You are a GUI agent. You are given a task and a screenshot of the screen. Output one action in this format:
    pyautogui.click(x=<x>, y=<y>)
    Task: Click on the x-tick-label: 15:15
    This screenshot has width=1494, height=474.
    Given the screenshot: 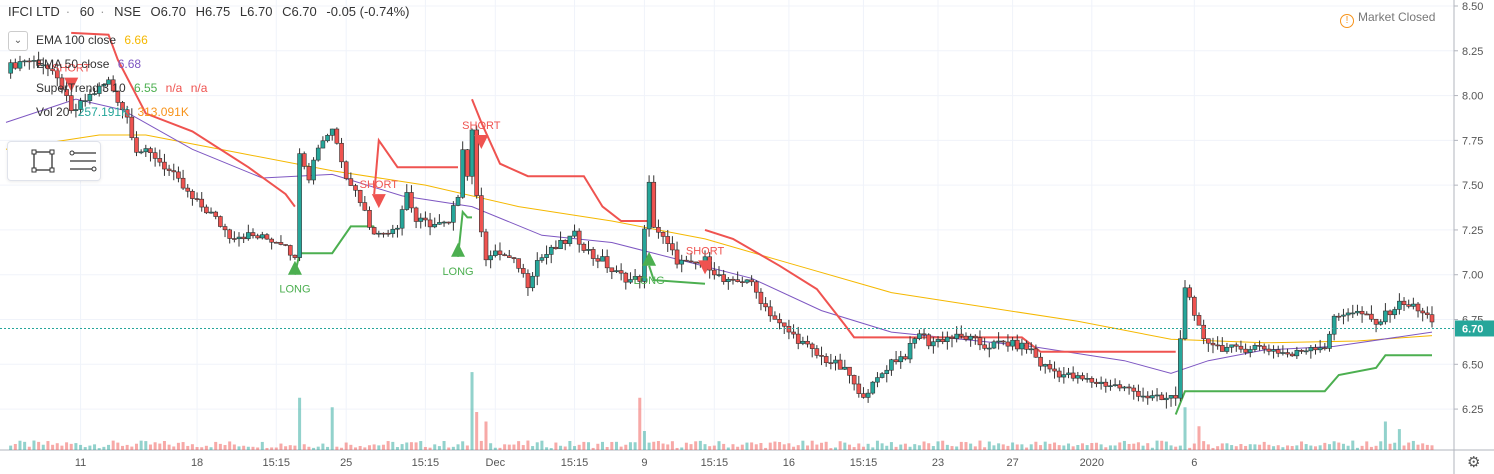 What is the action you would take?
    pyautogui.click(x=864, y=463)
    